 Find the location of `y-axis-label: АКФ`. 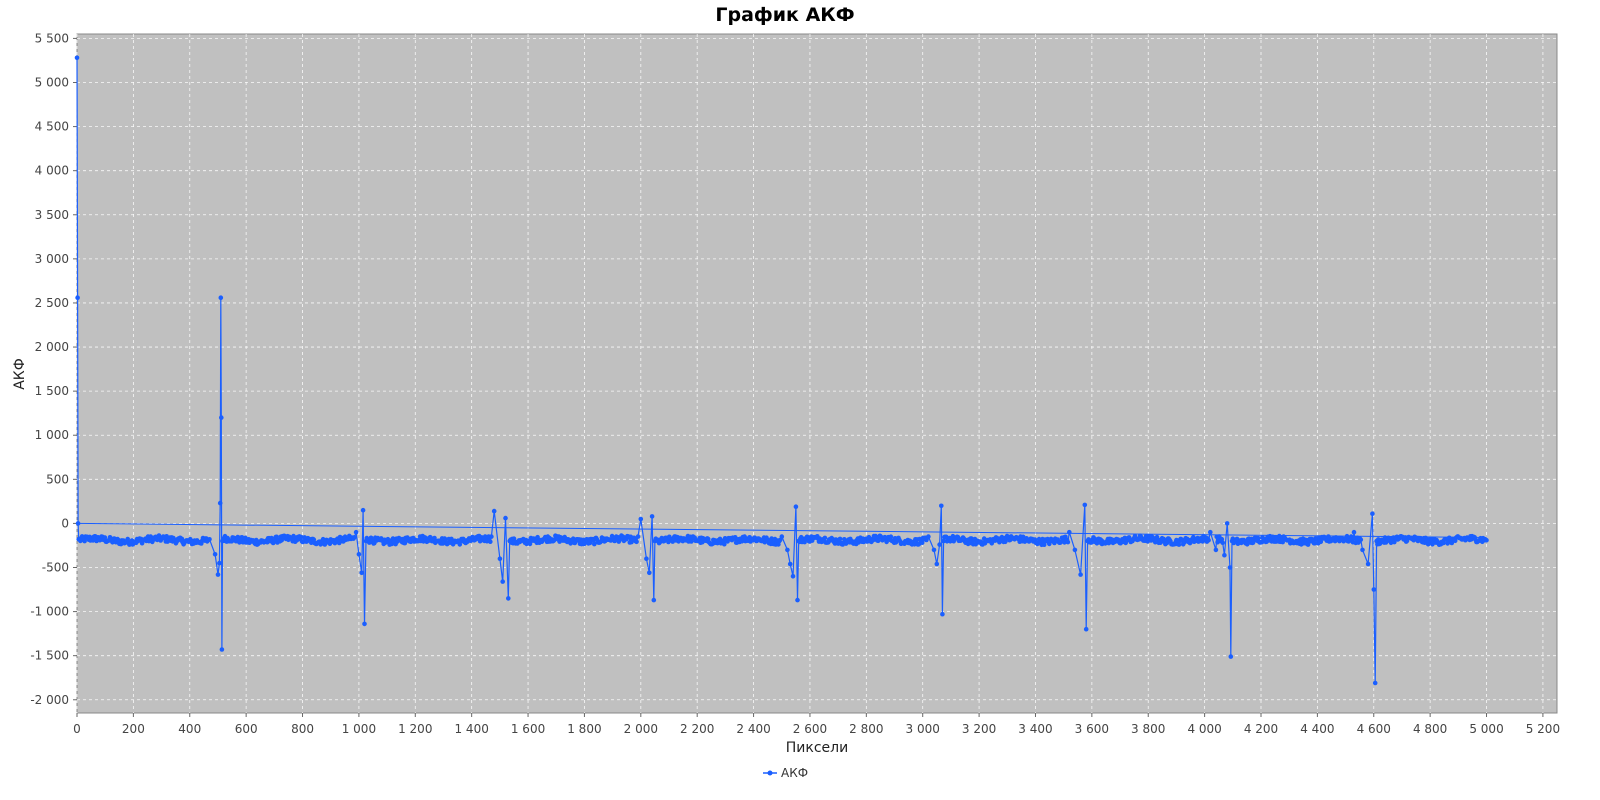

y-axis-label: АКФ is located at coordinates (20, 374).